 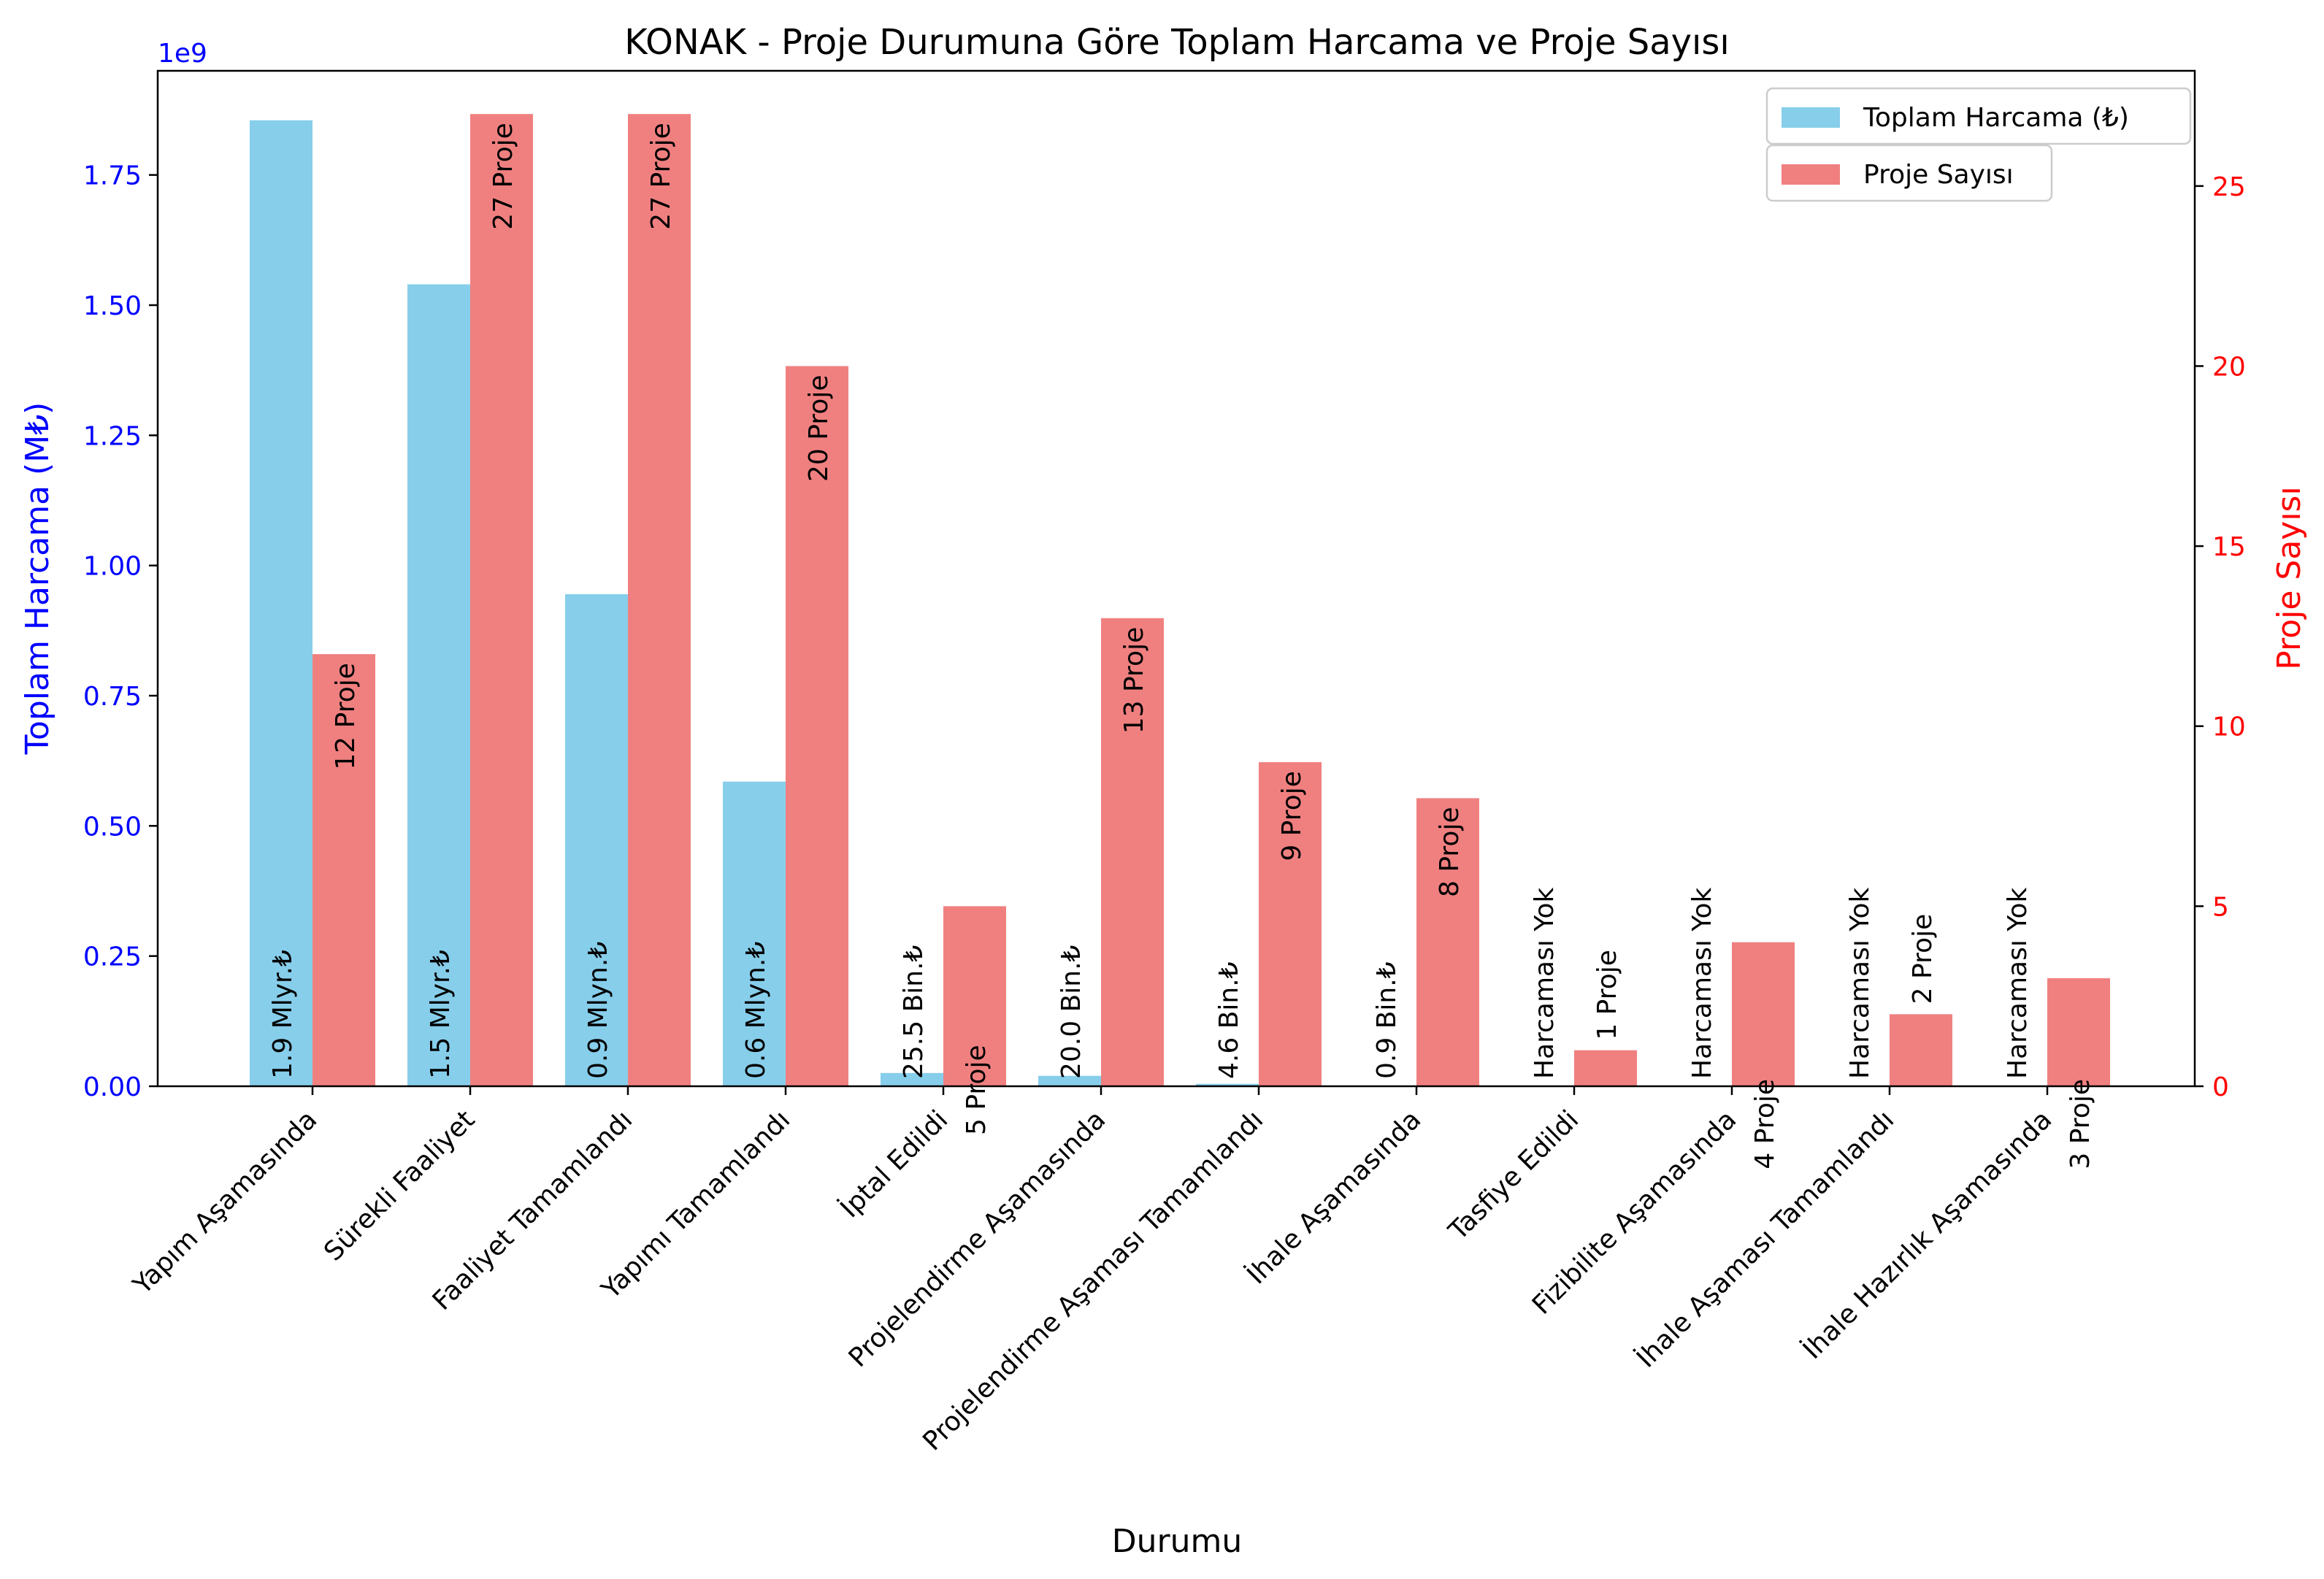 I want to click on data-label-proje-sayisi: 1 Proje, so click(x=1607, y=995).